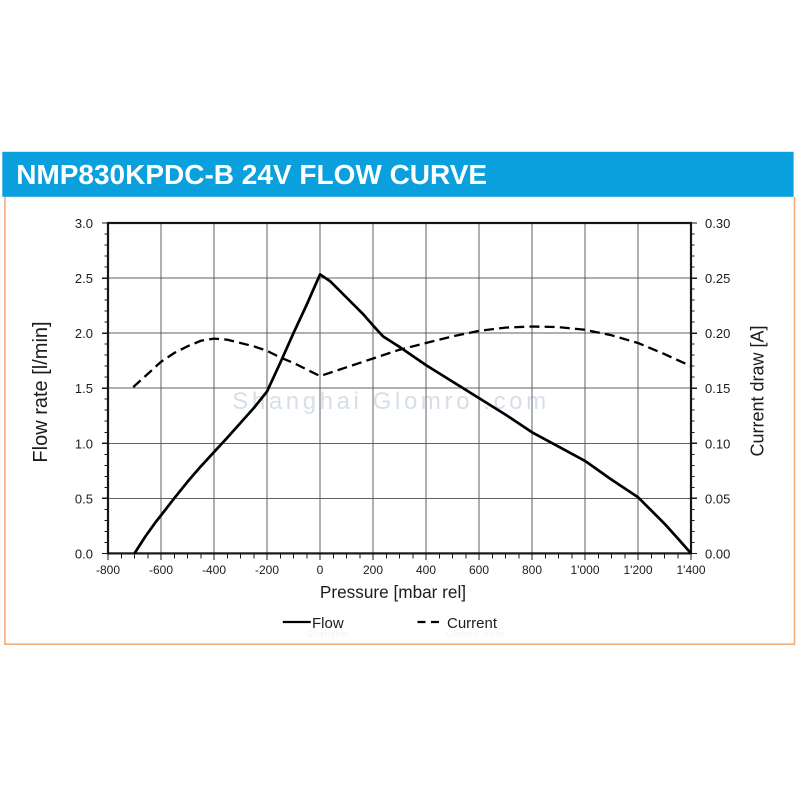 The image size is (800, 800). What do you see at coordinates (84, 223) in the screenshot?
I see `svg-text: 3.0` at bounding box center [84, 223].